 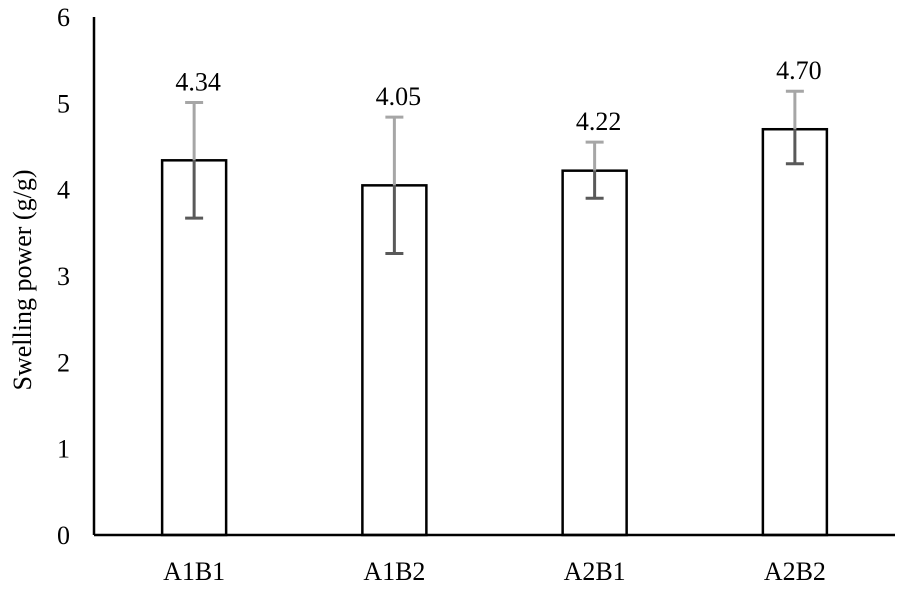 I want to click on x-tick-label: A1B1, so click(x=194, y=571).